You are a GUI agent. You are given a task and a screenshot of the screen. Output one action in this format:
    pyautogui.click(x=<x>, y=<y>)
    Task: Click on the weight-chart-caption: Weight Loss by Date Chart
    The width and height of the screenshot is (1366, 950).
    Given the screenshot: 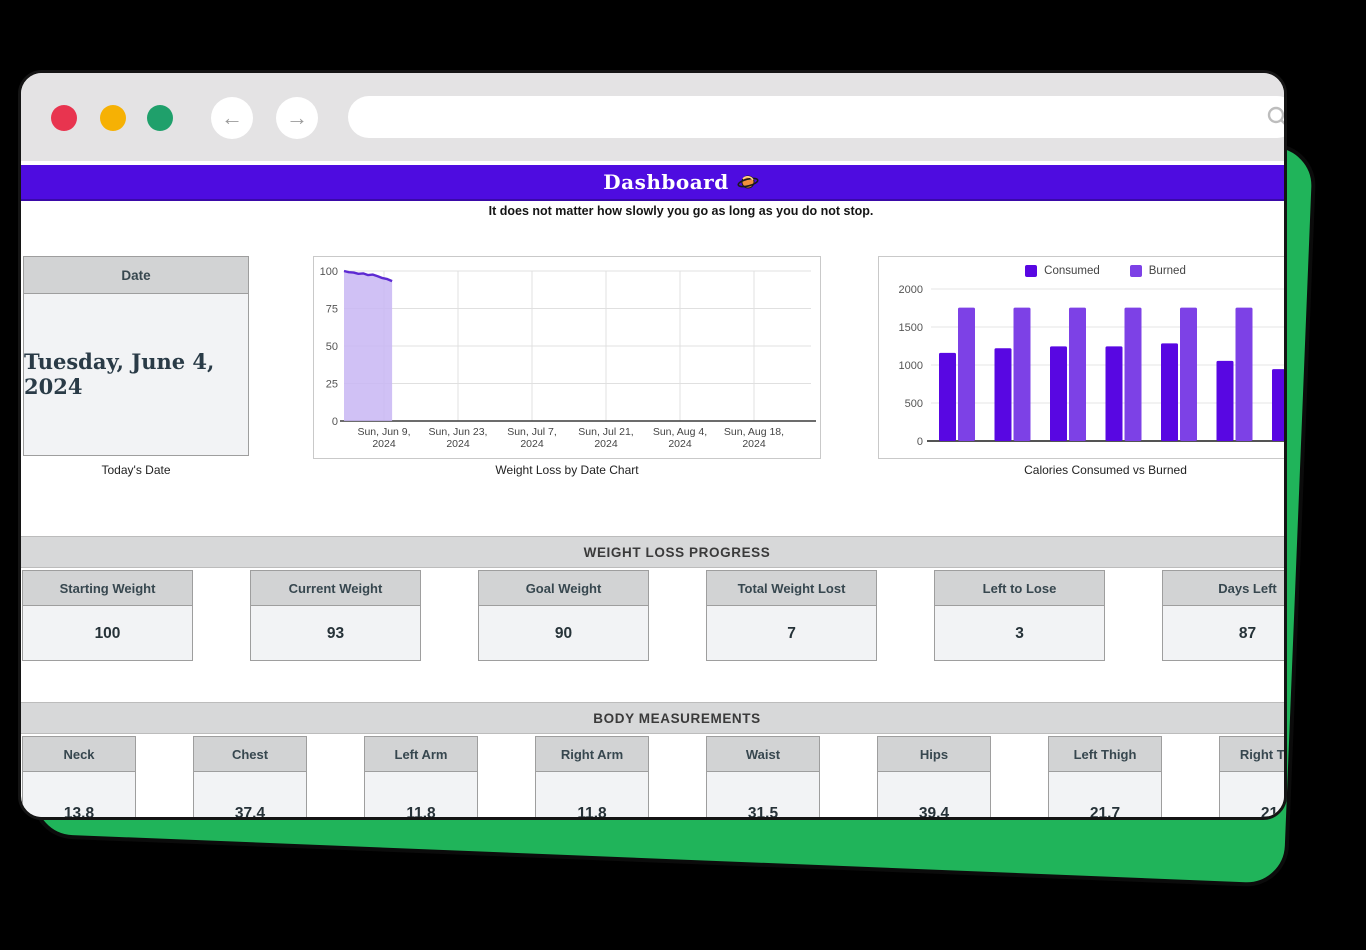 What is the action you would take?
    pyautogui.click(x=567, y=470)
    